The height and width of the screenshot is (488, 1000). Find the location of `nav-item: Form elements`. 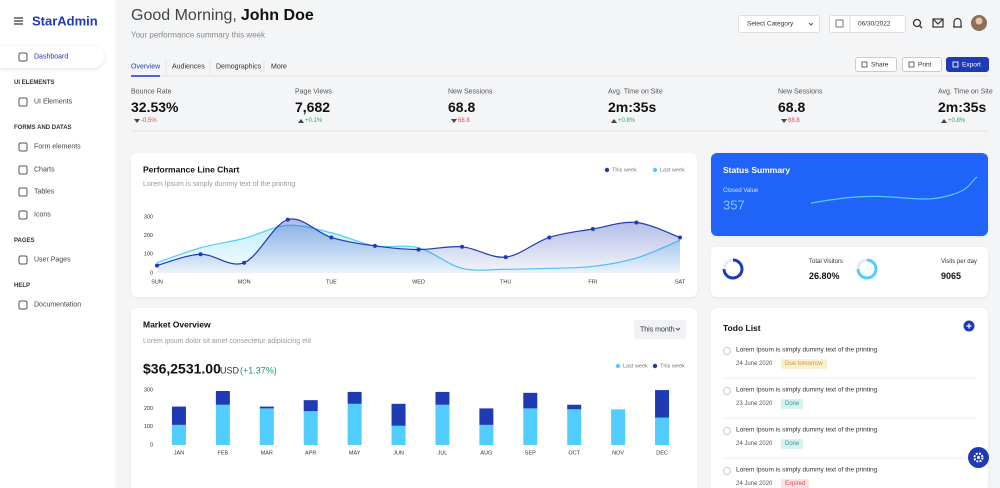

nav-item: Form elements is located at coordinates (57, 147).